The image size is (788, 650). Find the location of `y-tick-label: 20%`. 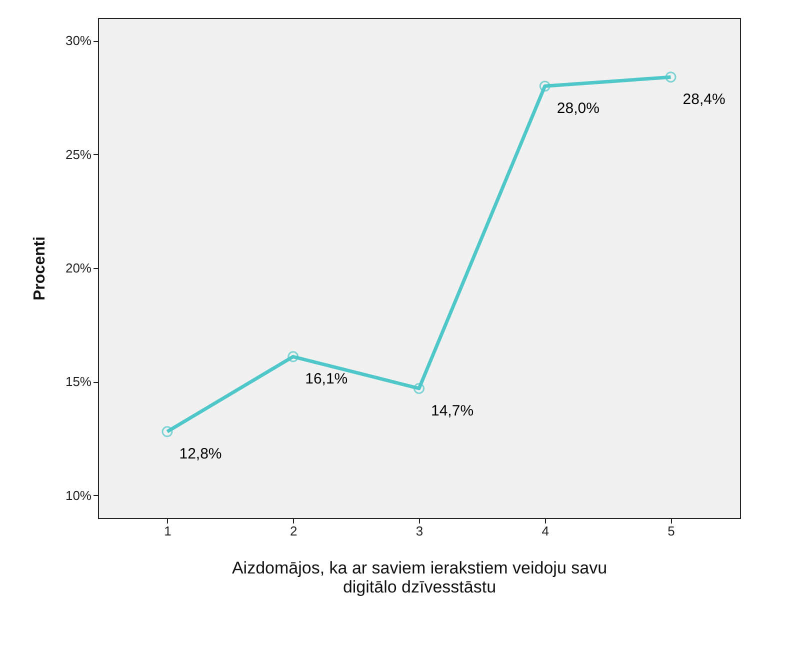

y-tick-label: 20% is located at coordinates (78, 268).